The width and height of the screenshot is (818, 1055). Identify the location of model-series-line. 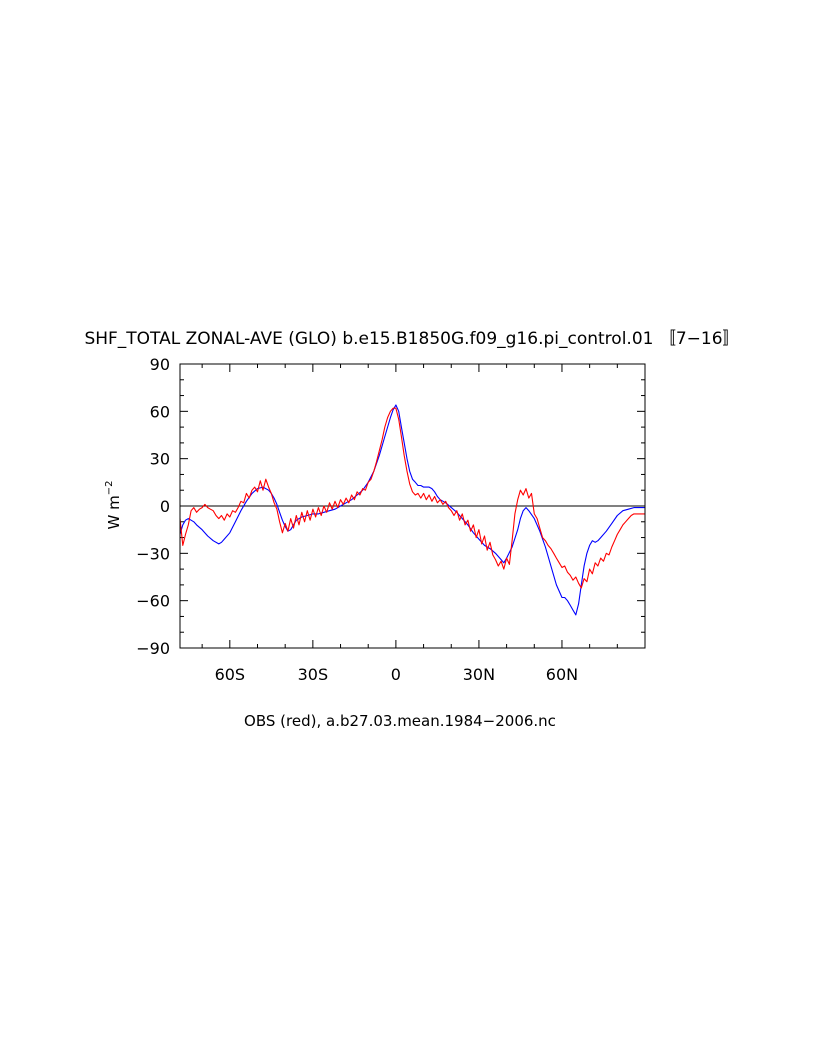
(412, 510).